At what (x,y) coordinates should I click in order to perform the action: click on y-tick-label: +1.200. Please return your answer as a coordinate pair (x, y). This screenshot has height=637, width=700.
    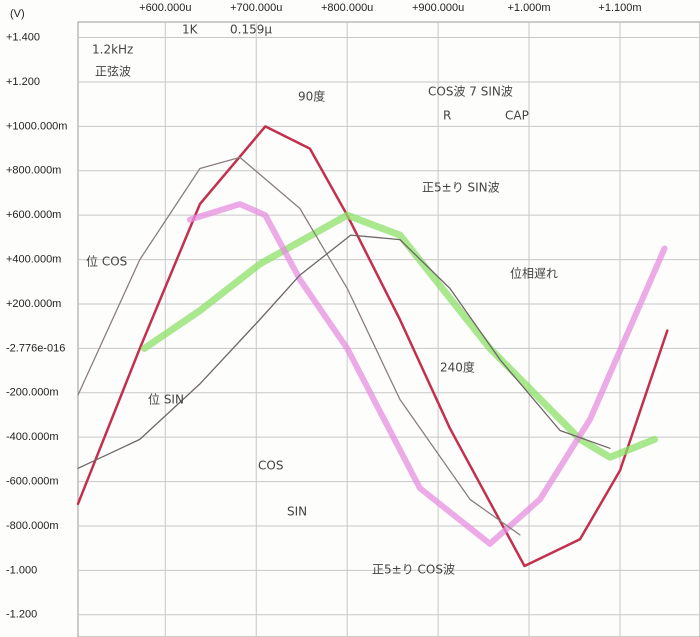
    Looking at the image, I should click on (23, 82).